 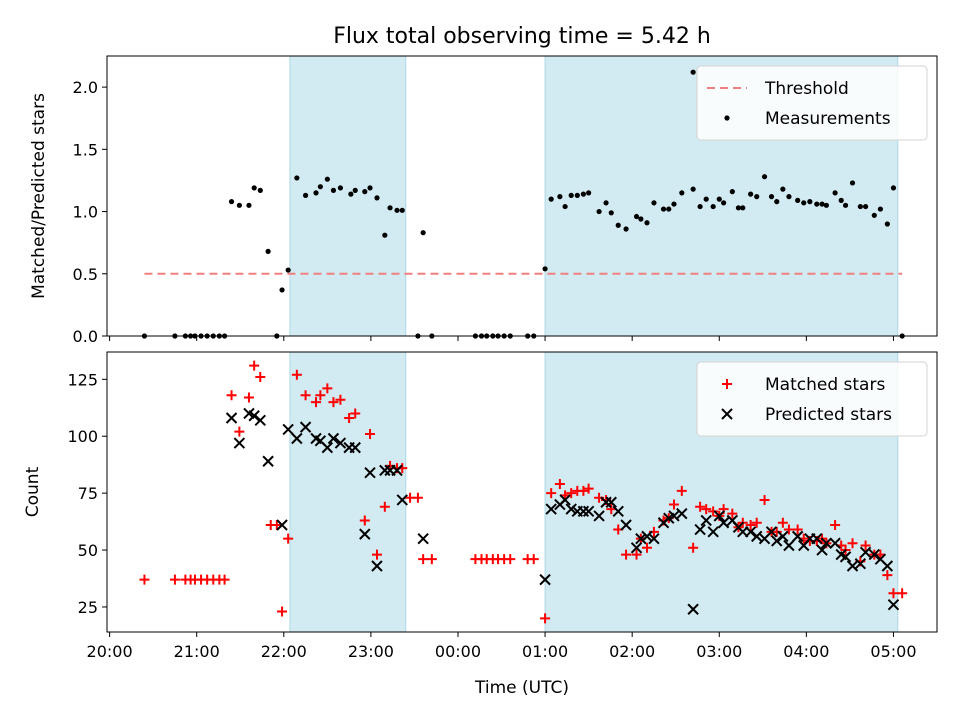 I want to click on legend-box, so click(x=812, y=399).